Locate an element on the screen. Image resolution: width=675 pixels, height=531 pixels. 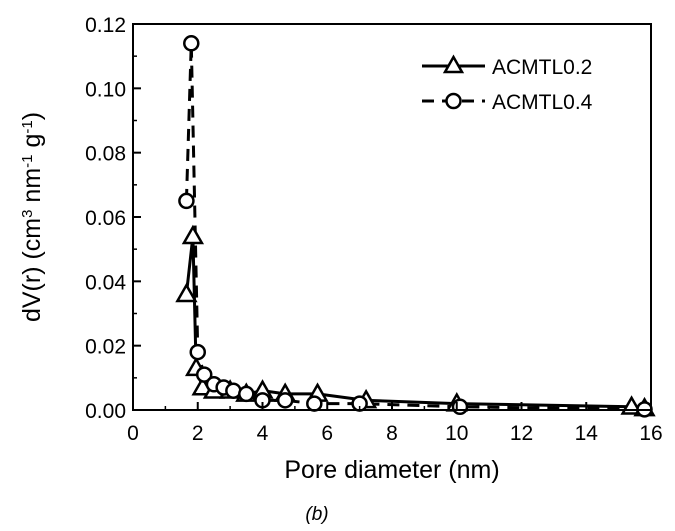
x-tick-label: 6 is located at coordinates (327, 433).